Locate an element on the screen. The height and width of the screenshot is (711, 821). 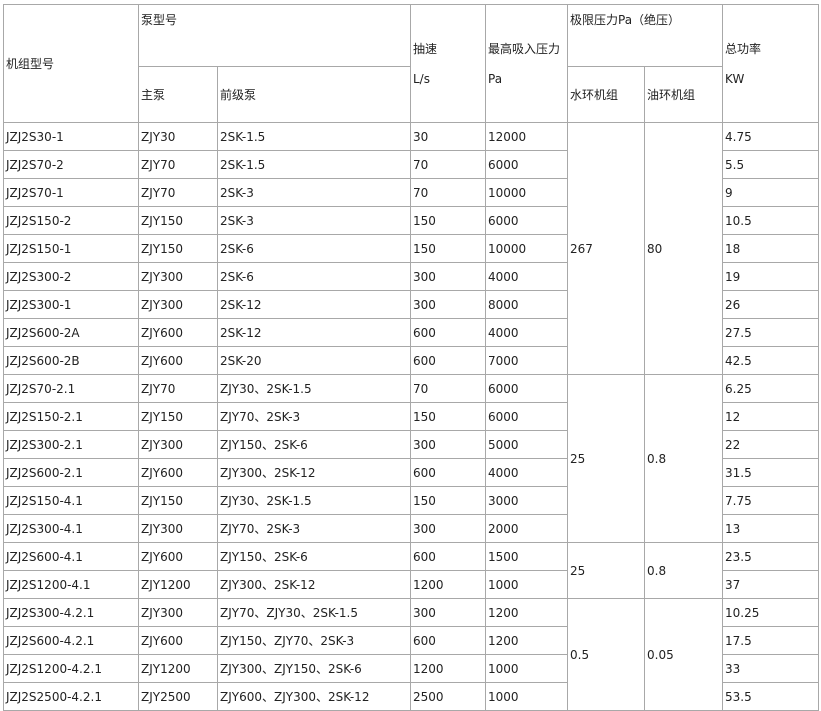
cell-power: 4.75 is located at coordinates (770, 136).